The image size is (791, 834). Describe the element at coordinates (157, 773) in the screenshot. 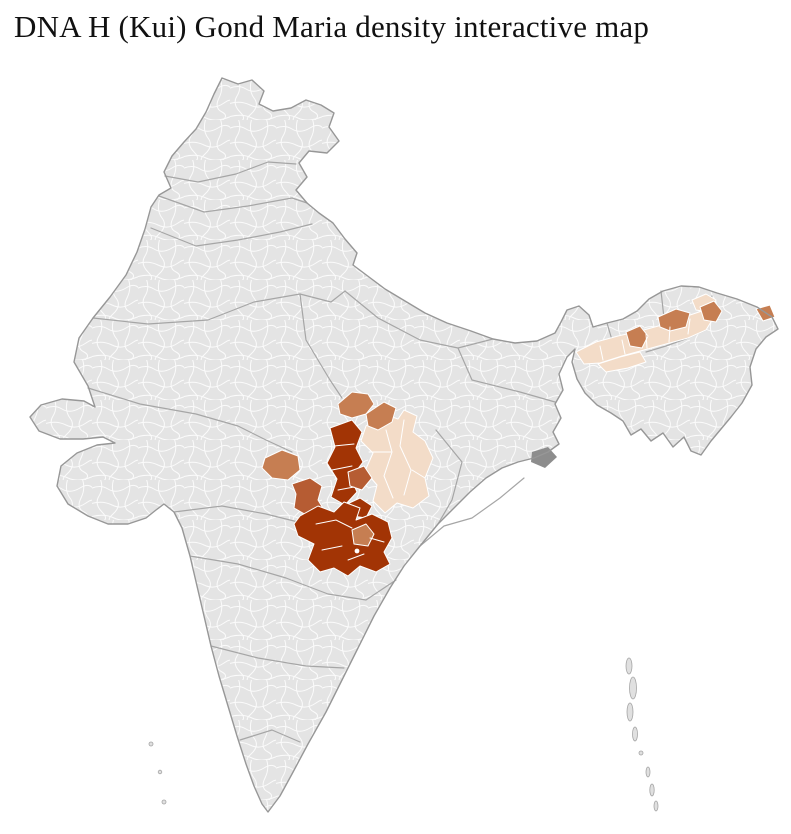

I see `lakshadweep-islands` at that location.